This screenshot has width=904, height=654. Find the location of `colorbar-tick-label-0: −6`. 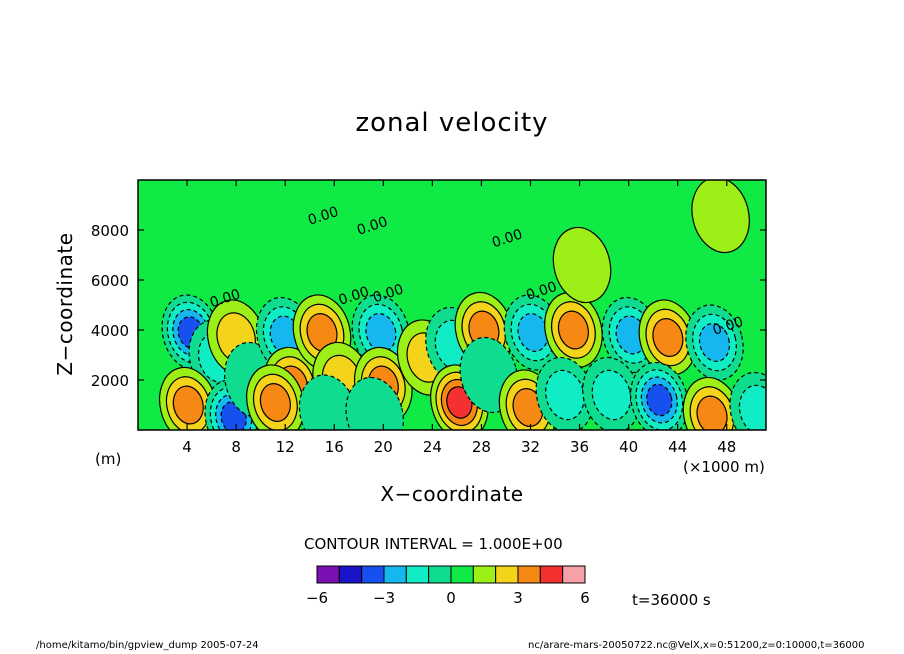

colorbar-tick-label-0: −6 is located at coordinates (317, 598).